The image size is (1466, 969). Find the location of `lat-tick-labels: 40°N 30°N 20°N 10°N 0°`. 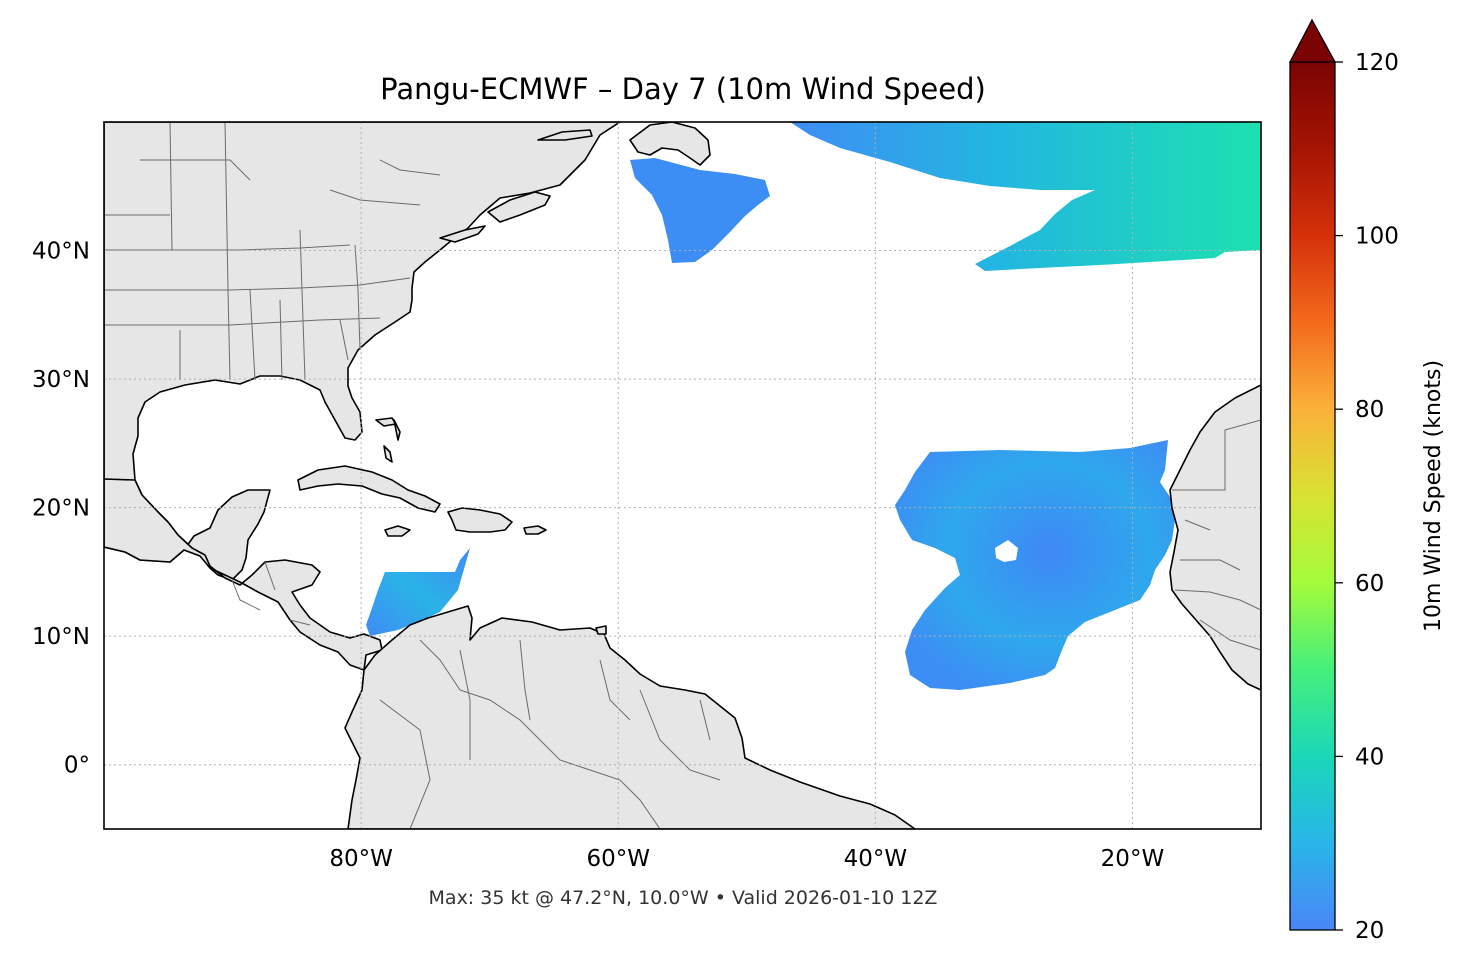

lat-tick-labels: 40°N 30°N 20°N 10°N 0° is located at coordinates (61, 509).